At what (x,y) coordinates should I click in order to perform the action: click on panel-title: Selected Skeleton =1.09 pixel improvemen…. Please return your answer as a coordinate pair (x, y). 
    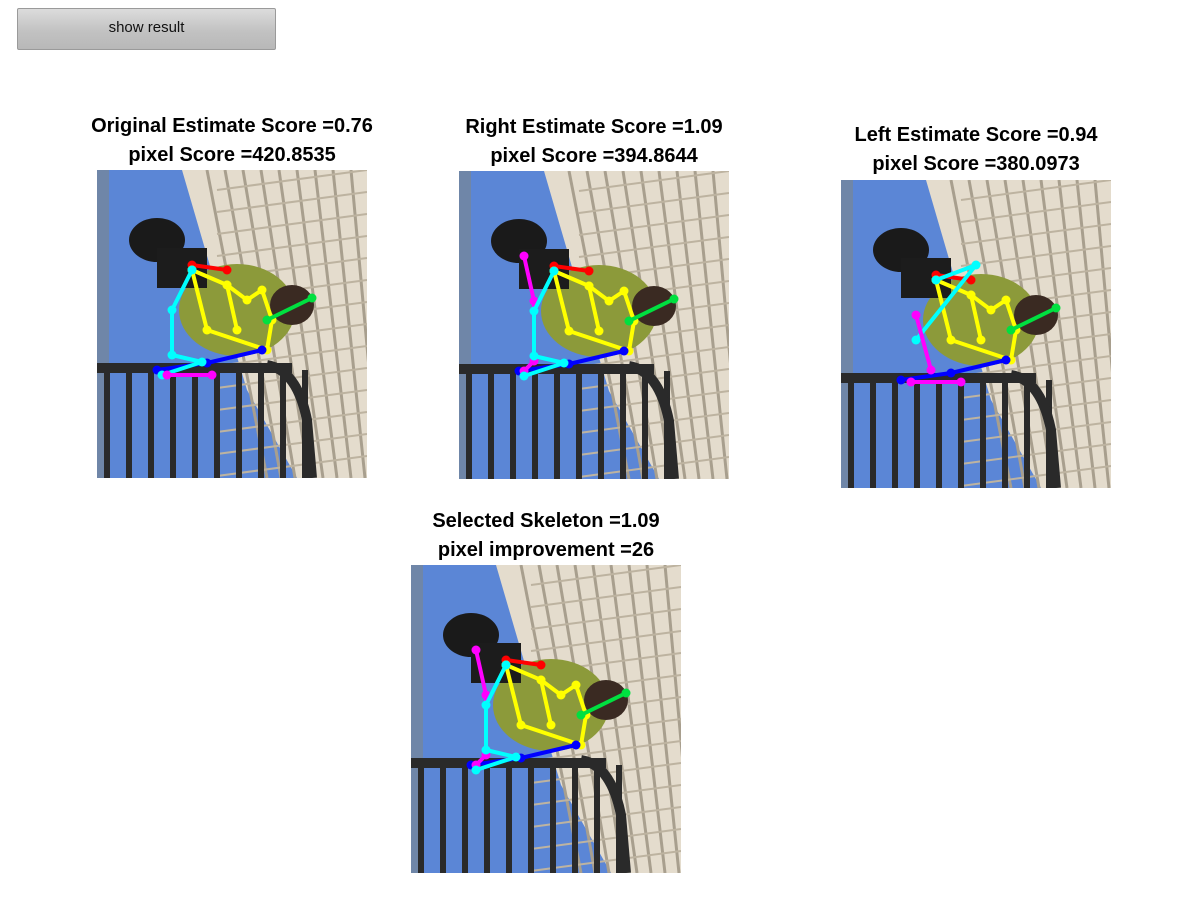
    Looking at the image, I should click on (546, 536).